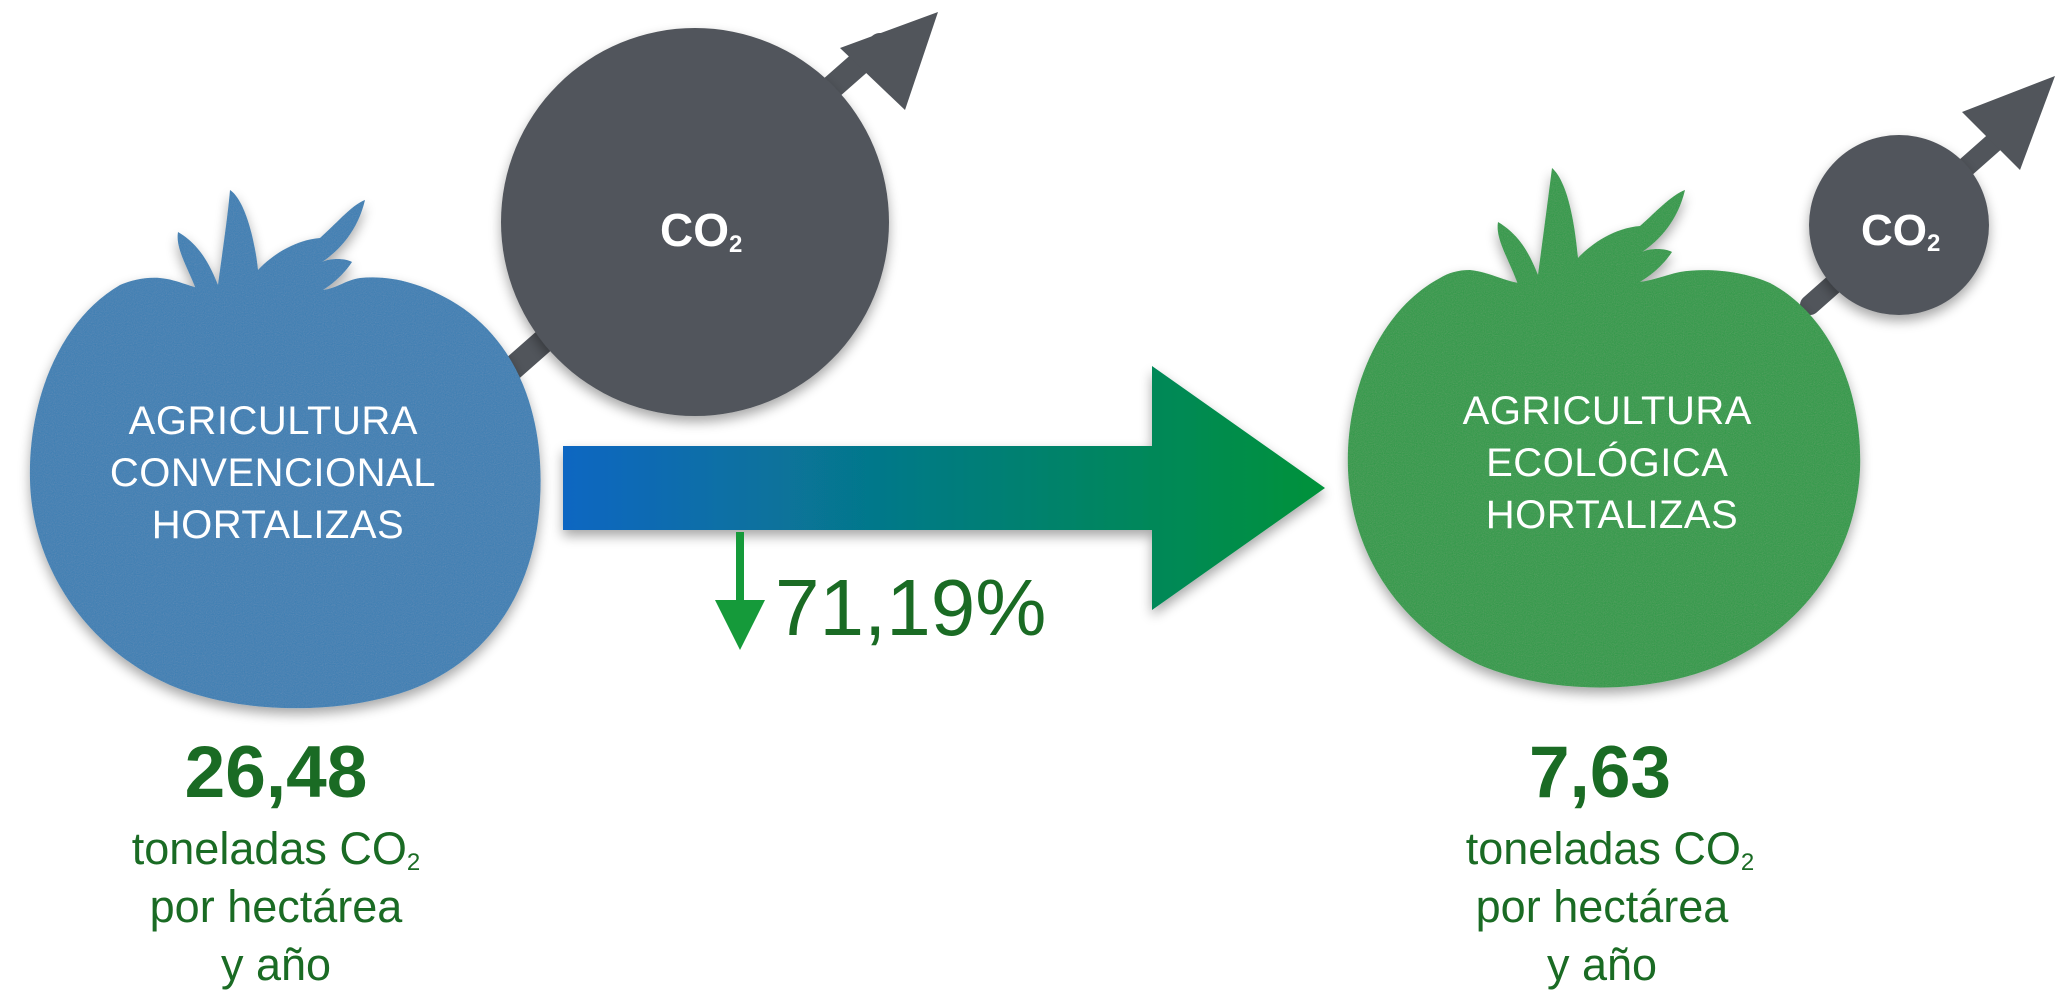 The width and height of the screenshot is (2055, 1000). What do you see at coordinates (1610, 849) in the screenshot?
I see `right-unit-line1: toneladas CO2` at bounding box center [1610, 849].